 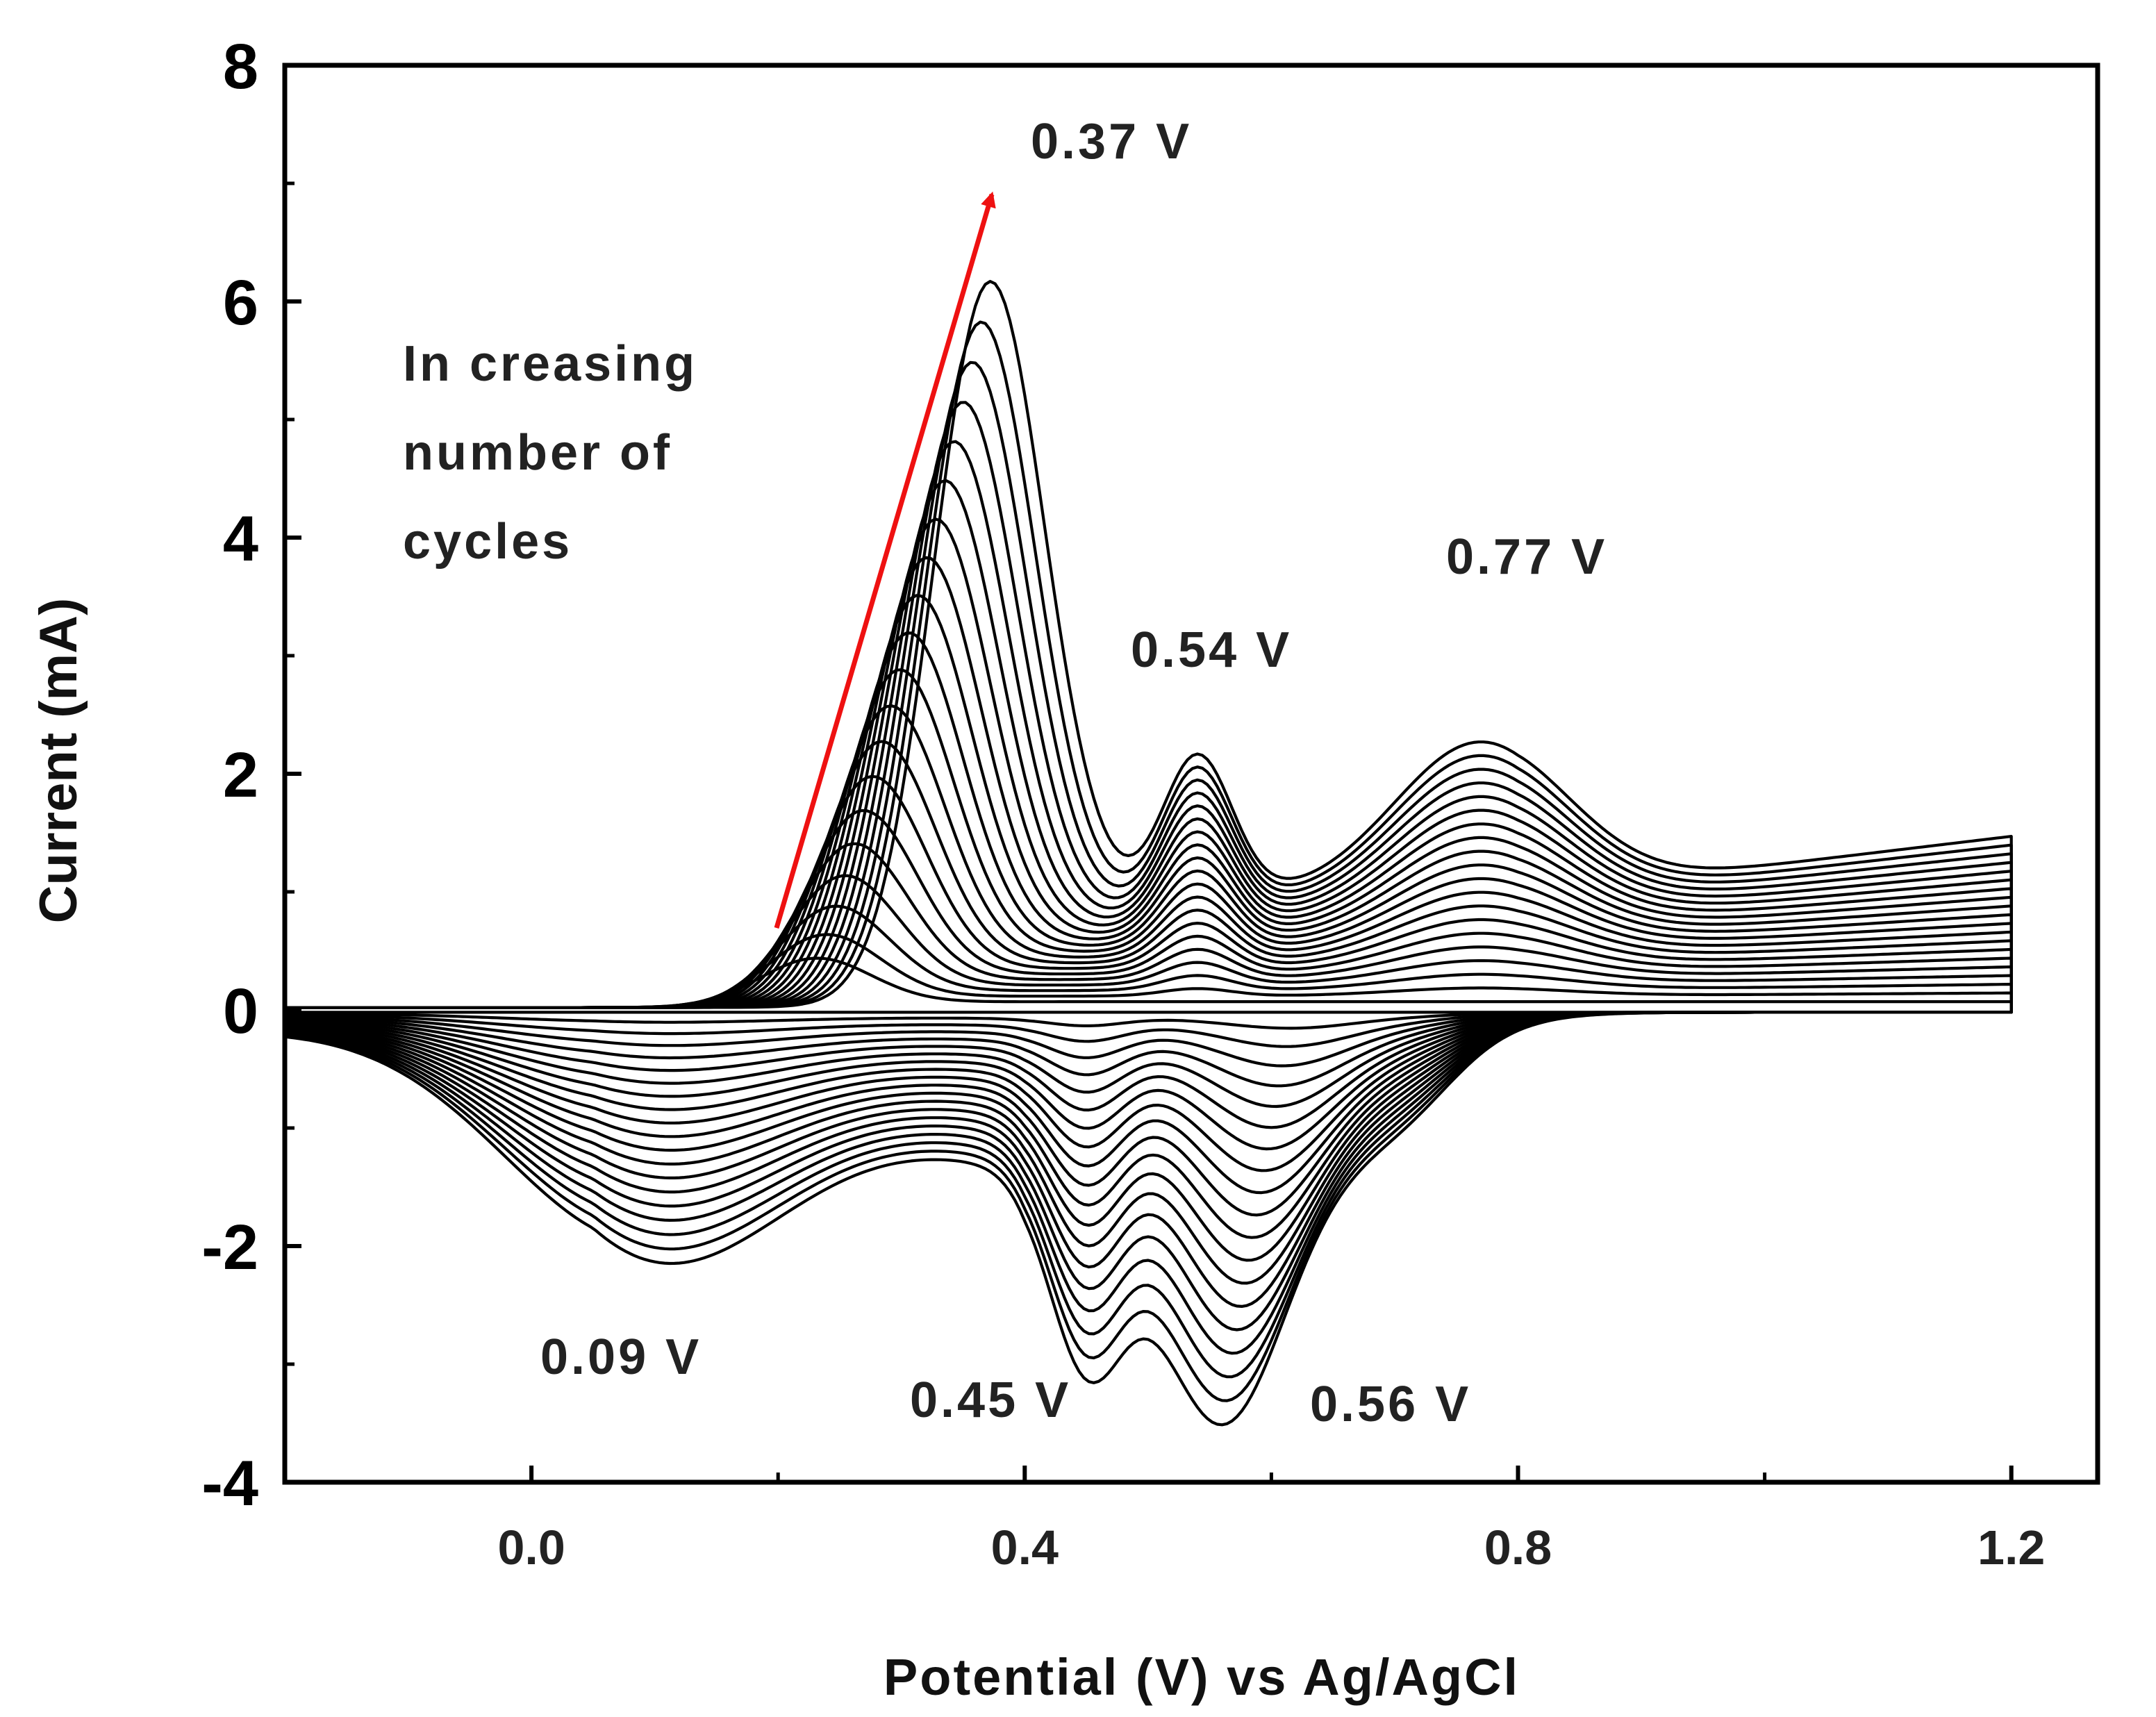 I want to click on arrow-label-line-3: cycles, so click(x=487, y=542).